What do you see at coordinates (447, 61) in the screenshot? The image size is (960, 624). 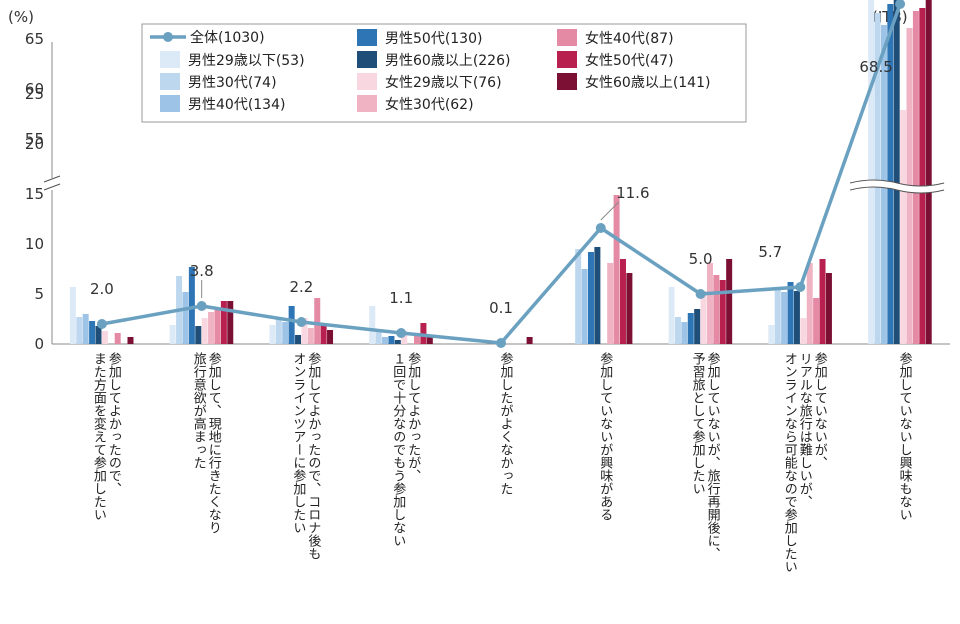 I see `legend-label: 男性60歳以上(226)` at bounding box center [447, 61].